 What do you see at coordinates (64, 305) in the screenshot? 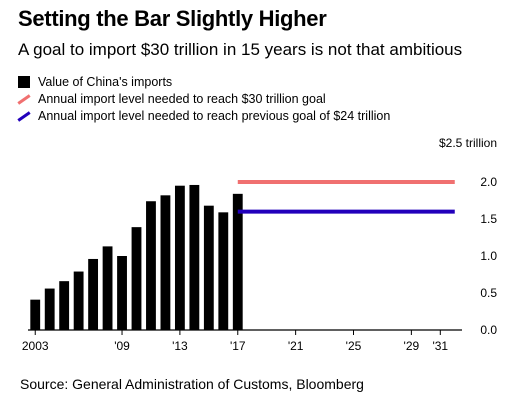
I see `bar-2005` at bounding box center [64, 305].